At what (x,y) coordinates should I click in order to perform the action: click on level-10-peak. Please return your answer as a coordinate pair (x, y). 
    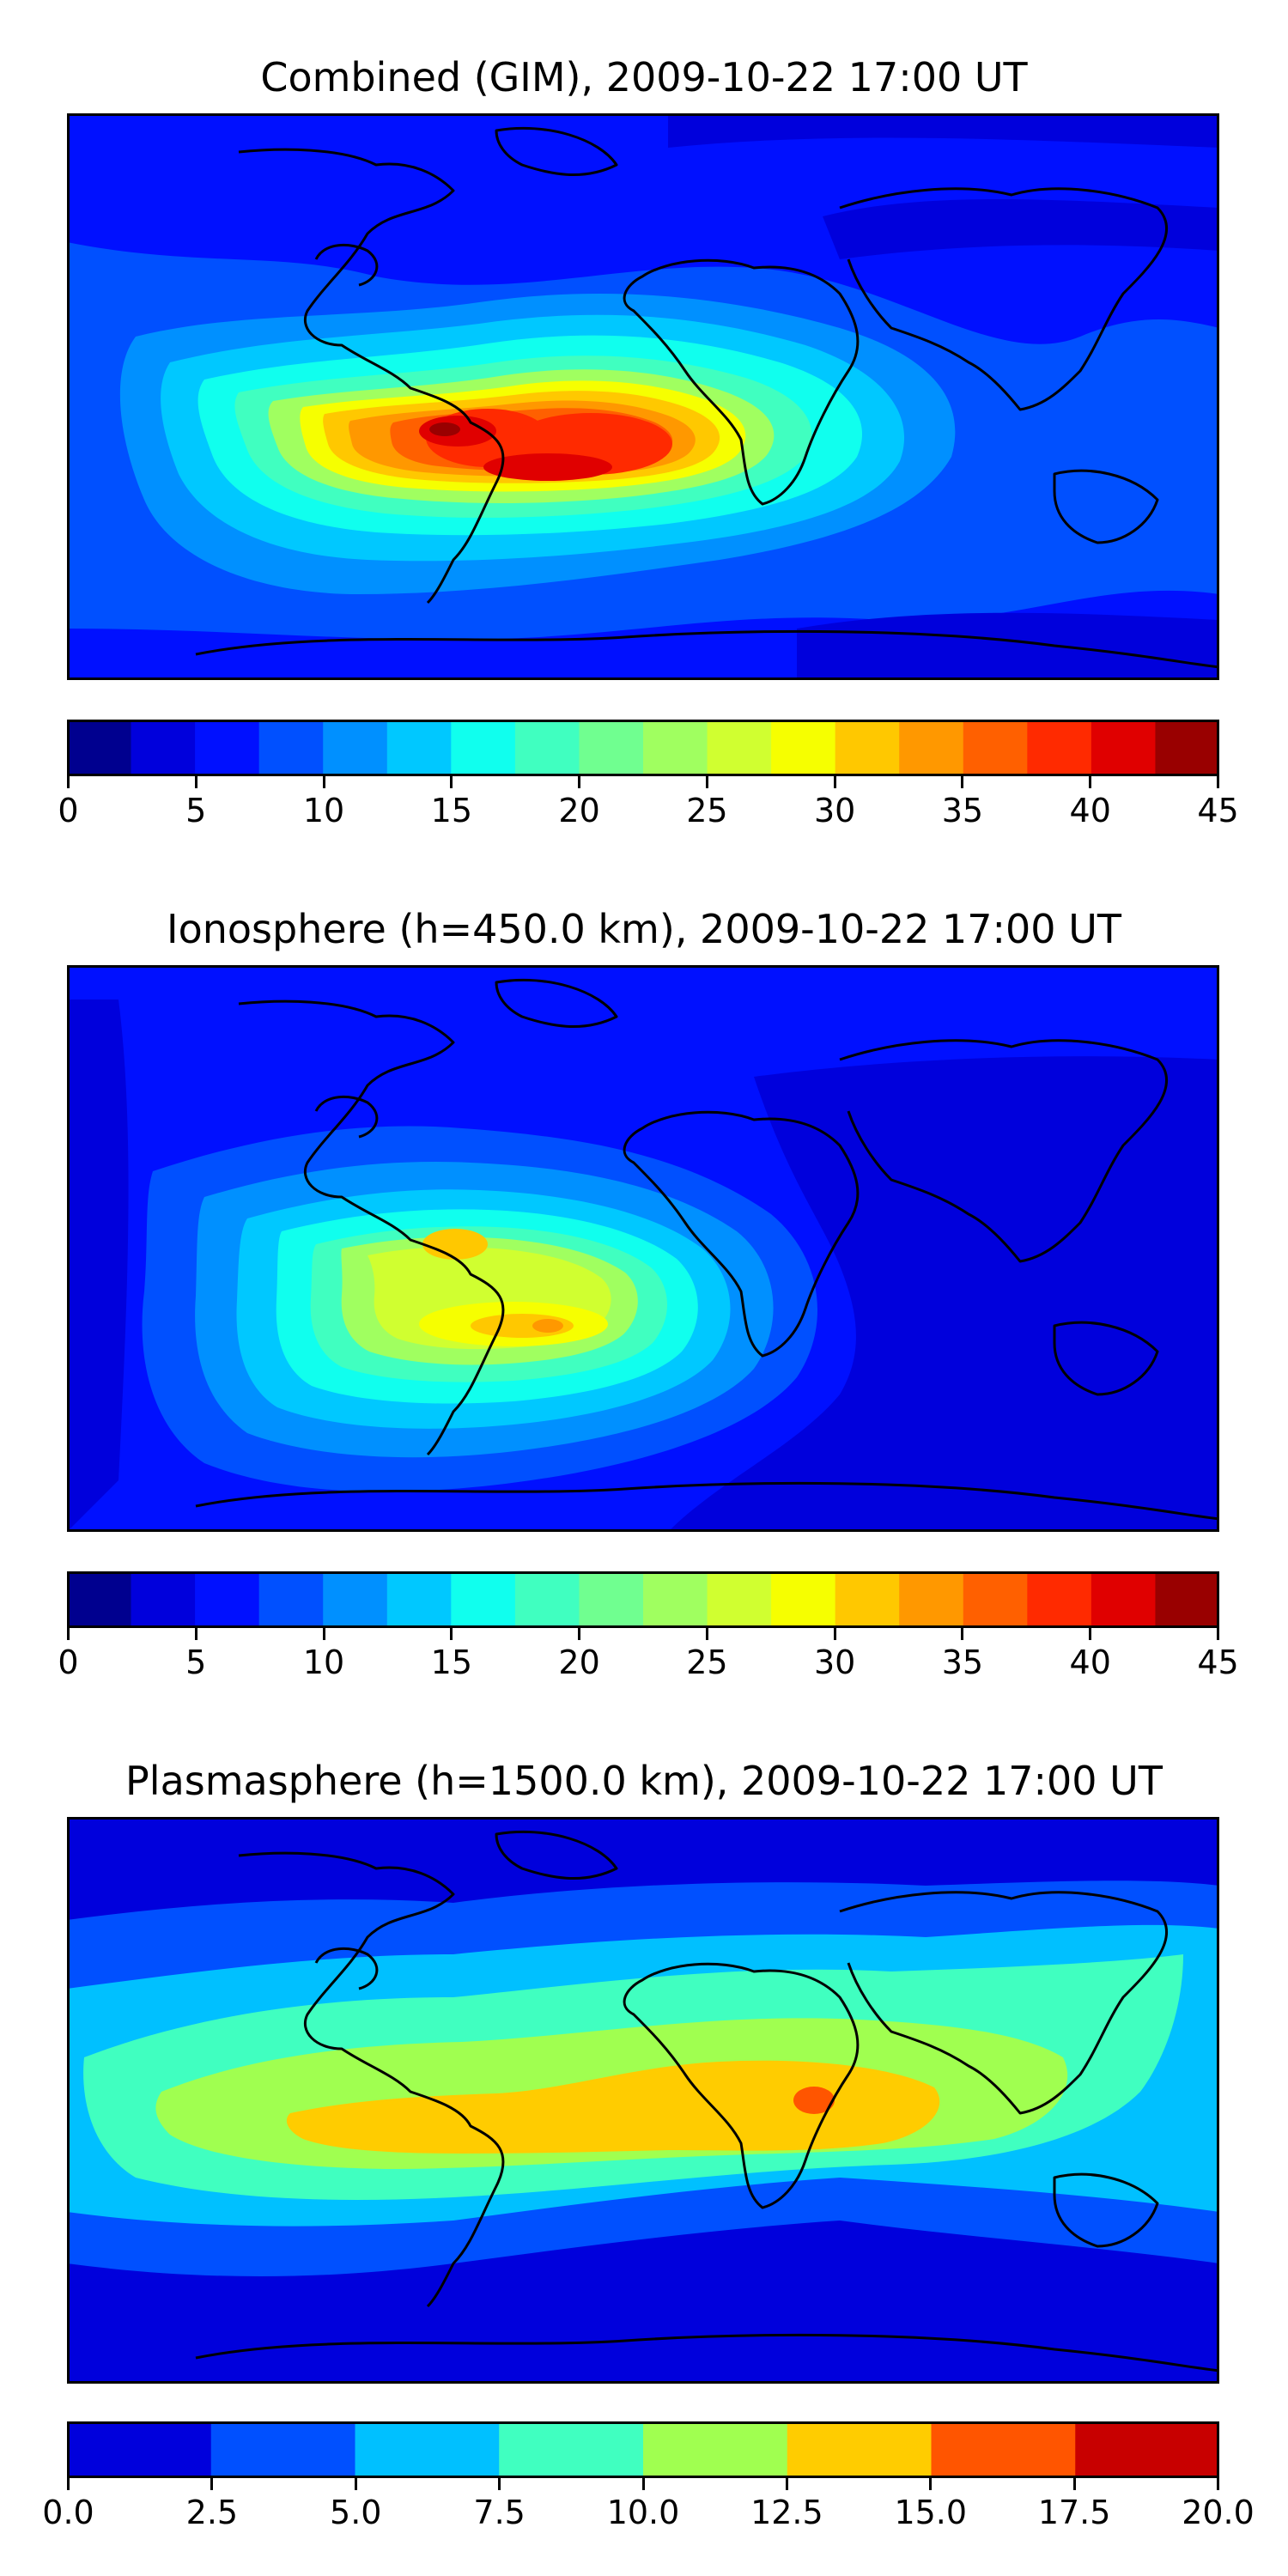
    Looking at the image, I should click on (547, 1326).